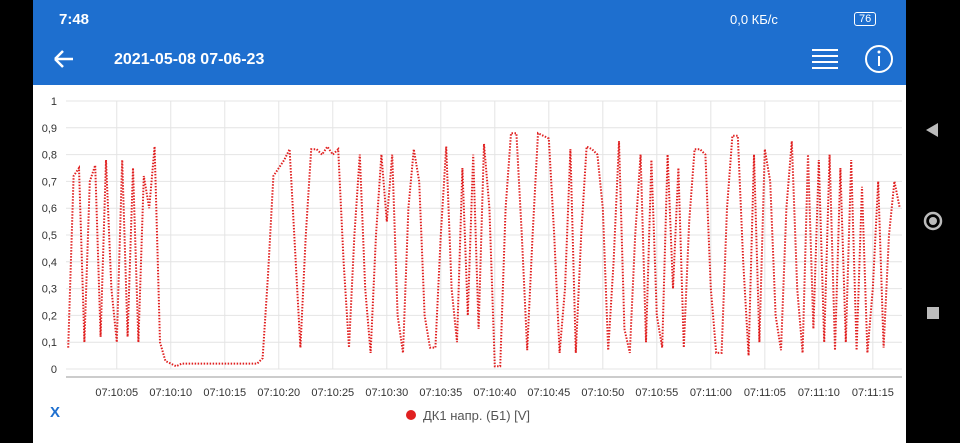 This screenshot has height=443, width=960. Describe the element at coordinates (386, 393) in the screenshot. I see `x-tick-label: 07:10:30` at that location.